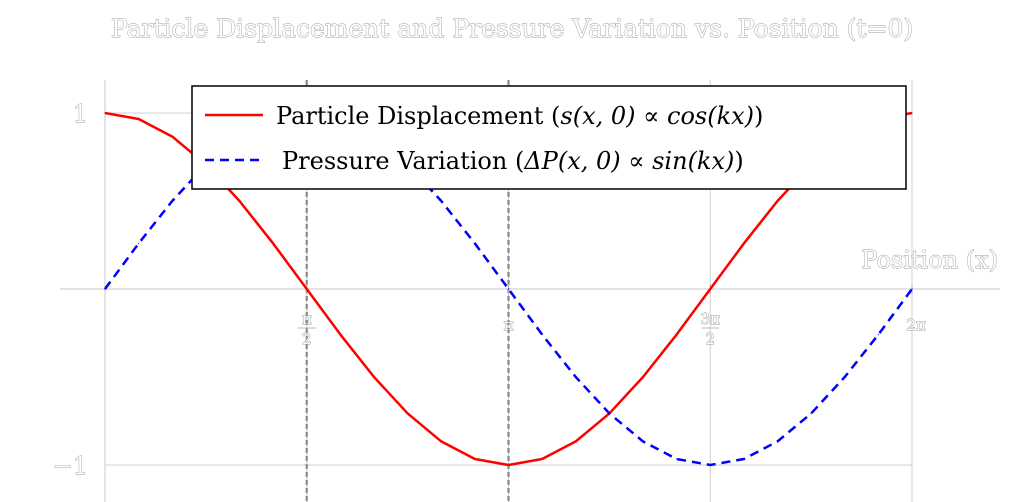  Describe the element at coordinates (307, 339) in the screenshot. I see `x-tick-denominator-0: 2` at that location.